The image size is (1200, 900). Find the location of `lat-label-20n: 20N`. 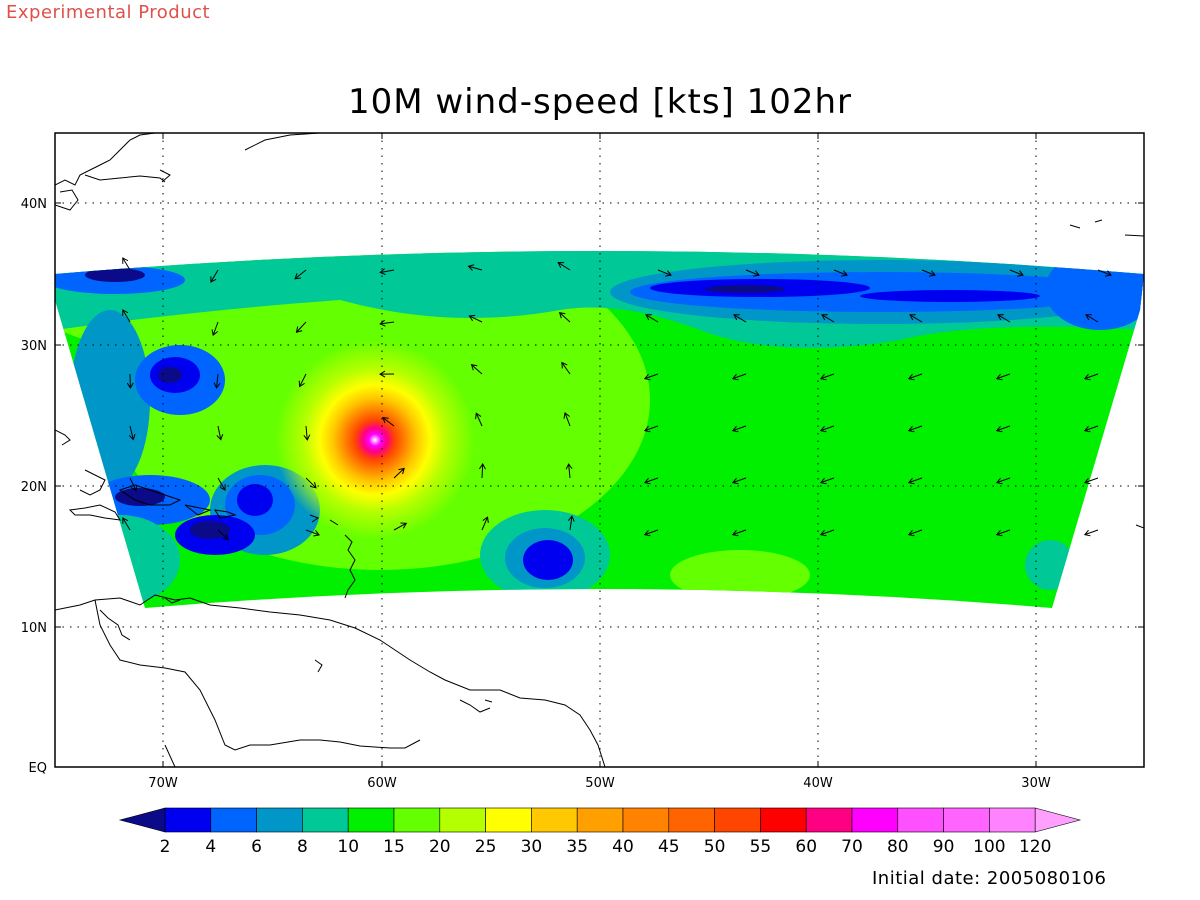

lat-label-20n: 20N is located at coordinates (34, 487).